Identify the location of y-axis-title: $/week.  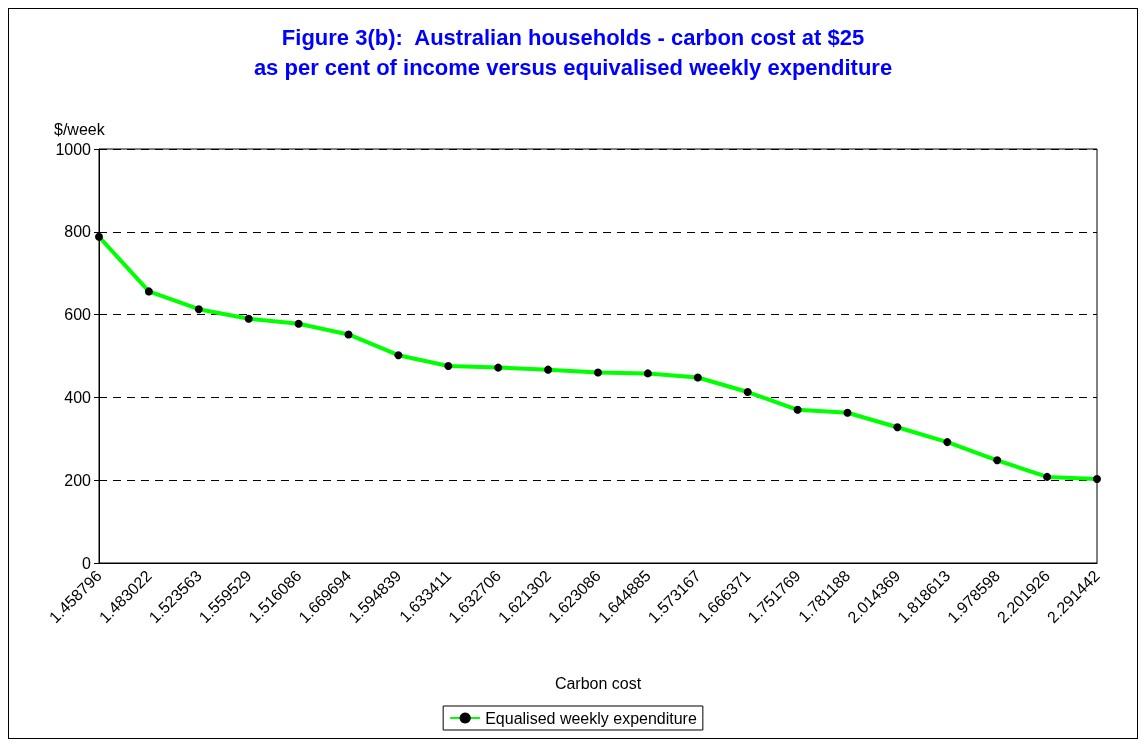
(80, 129).